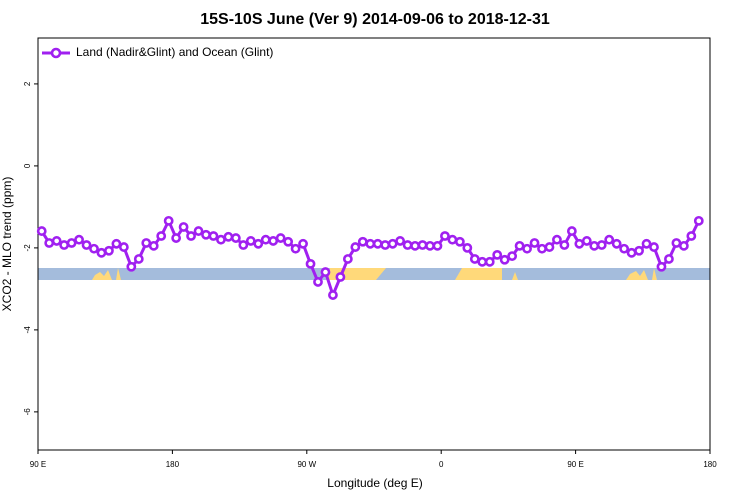 The width and height of the screenshot is (750, 500). Describe the element at coordinates (441, 464) in the screenshot. I see `x-tick-label: 0` at that location.